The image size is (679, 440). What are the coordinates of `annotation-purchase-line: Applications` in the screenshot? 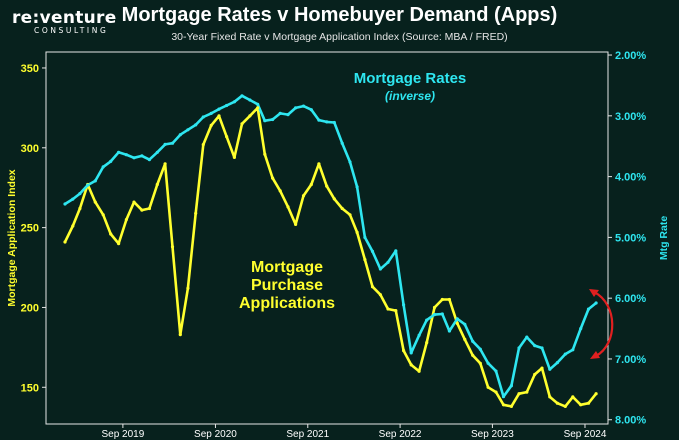 It's located at (287, 303).